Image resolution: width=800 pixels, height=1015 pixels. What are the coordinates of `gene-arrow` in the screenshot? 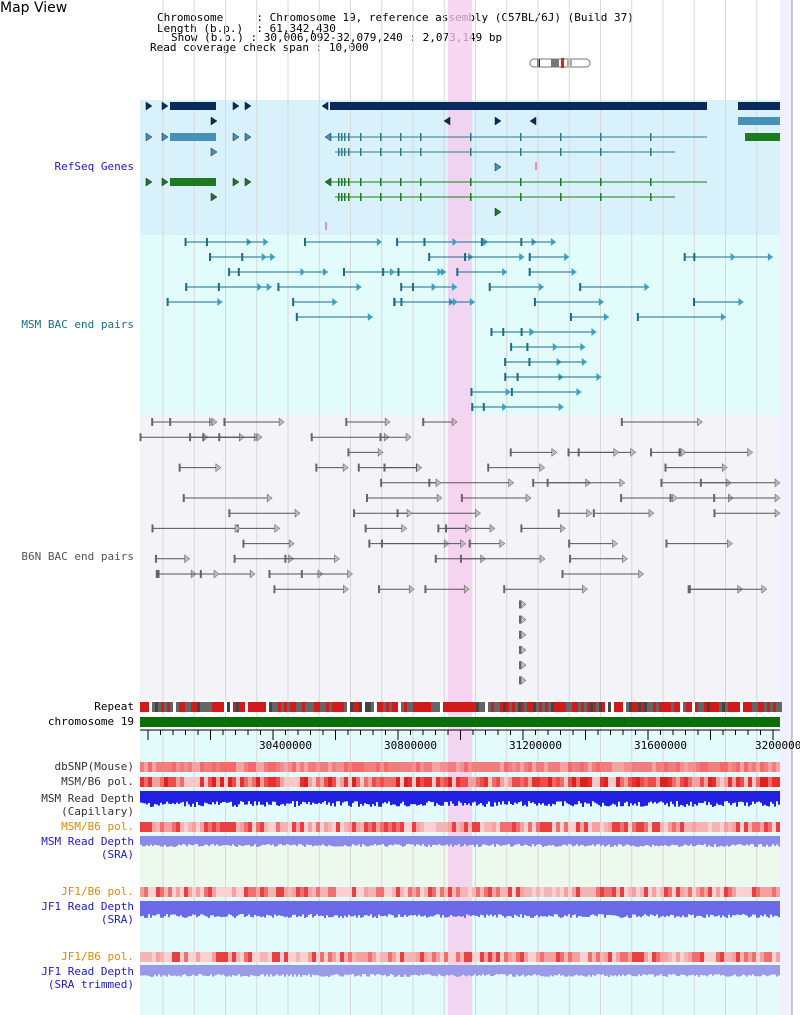 It's located at (498, 121).